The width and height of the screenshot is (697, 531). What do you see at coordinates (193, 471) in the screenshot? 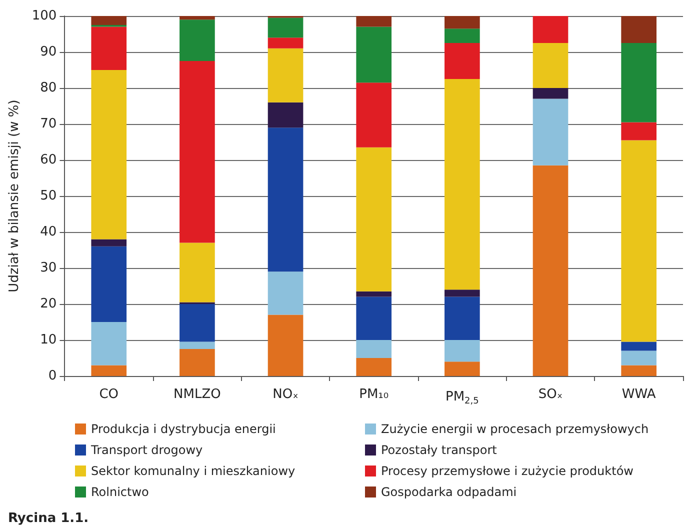
I see `legend-label: Sektor komunalny i mieszkaniowy` at bounding box center [193, 471].